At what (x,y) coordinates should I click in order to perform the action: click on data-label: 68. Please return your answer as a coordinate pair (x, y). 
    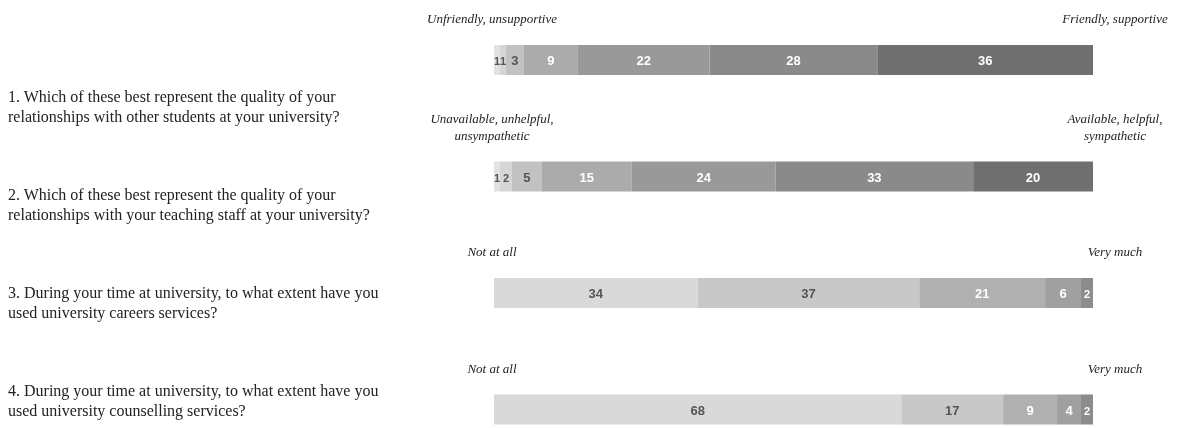
    Looking at the image, I should click on (697, 410).